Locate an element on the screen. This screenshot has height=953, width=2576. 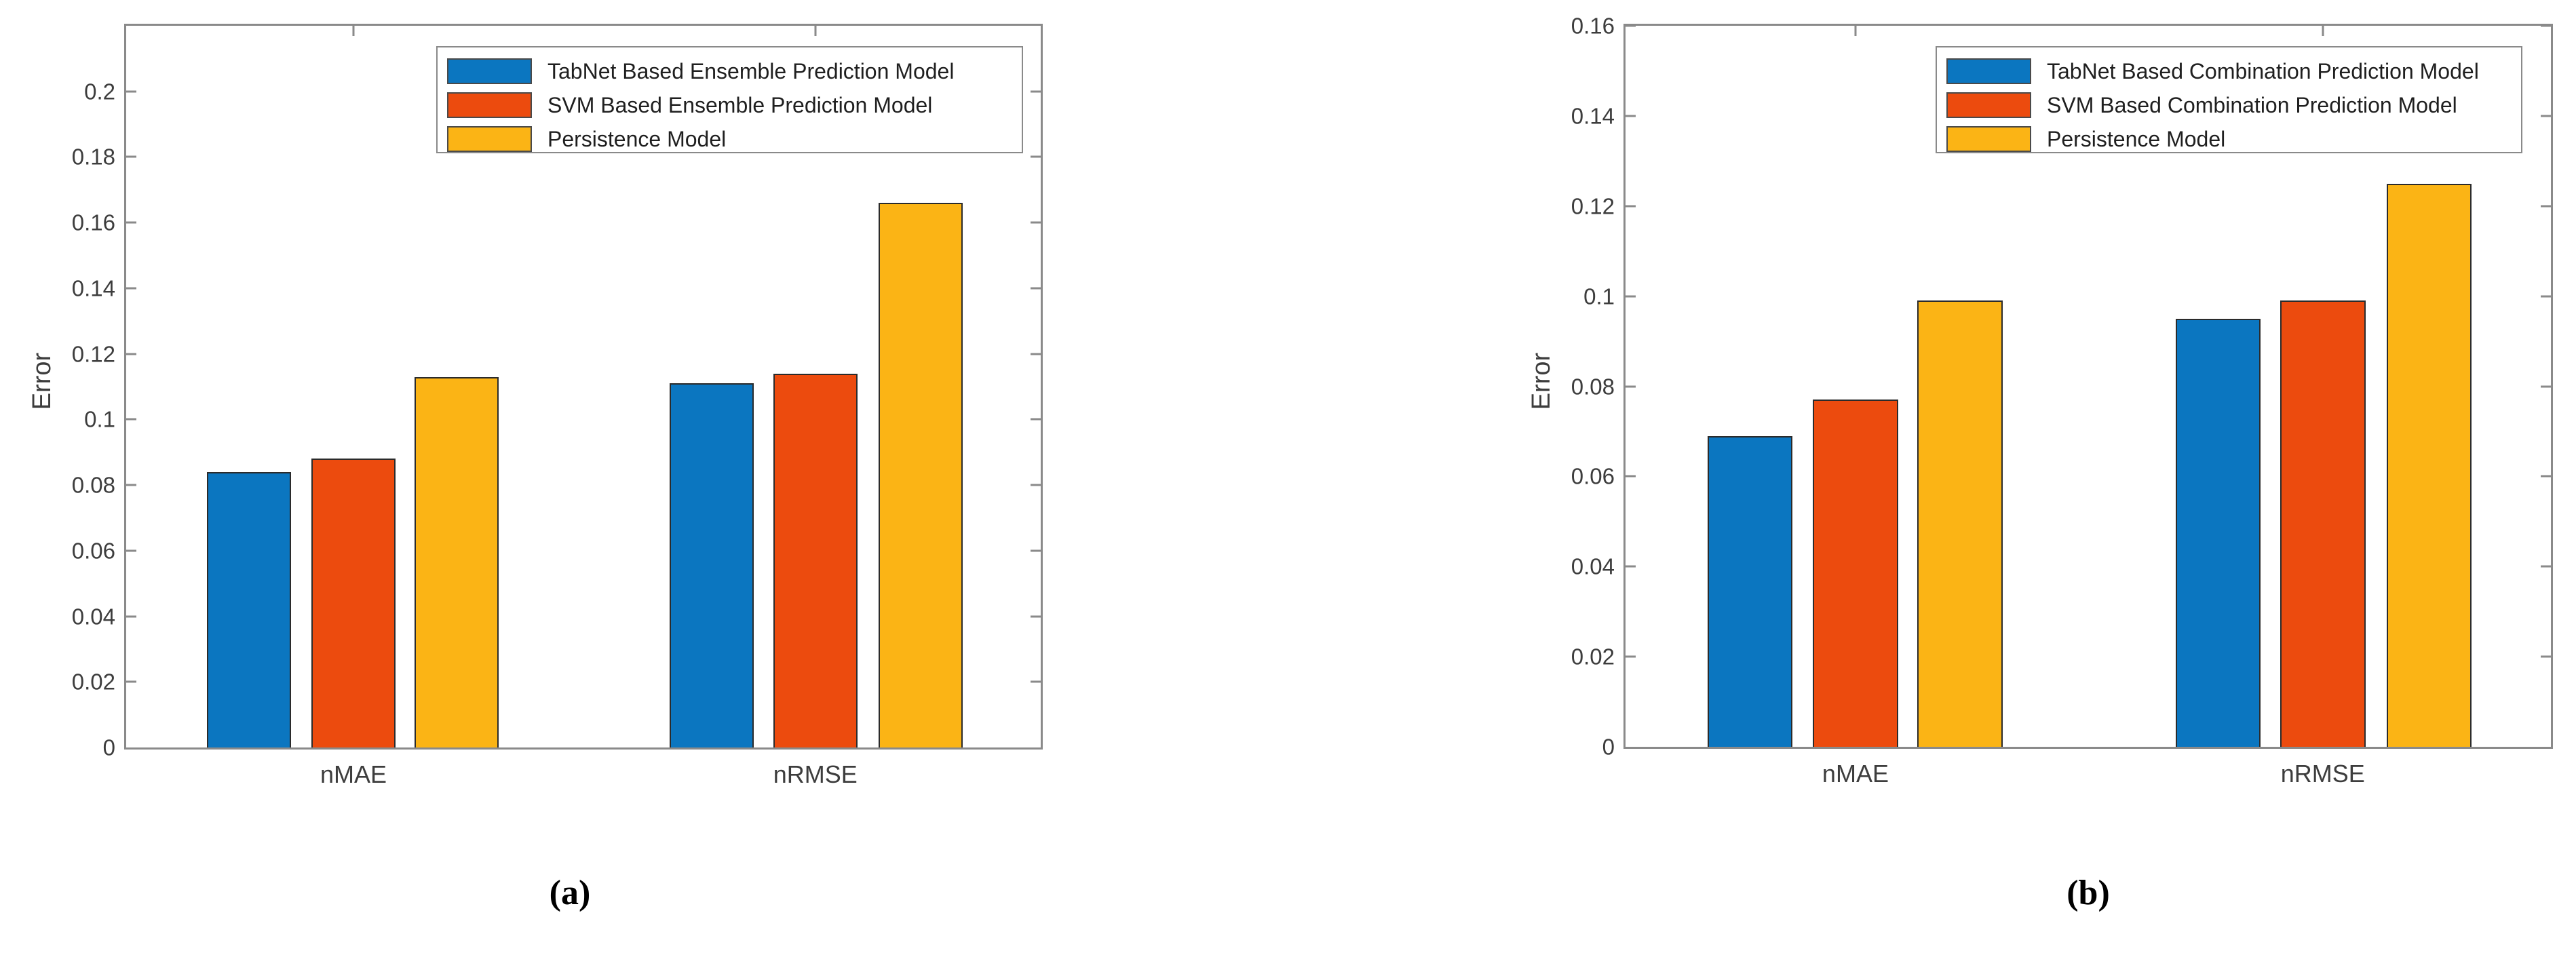
legend-entry: SVM Based Combination Prediction Model is located at coordinates (2230, 105).